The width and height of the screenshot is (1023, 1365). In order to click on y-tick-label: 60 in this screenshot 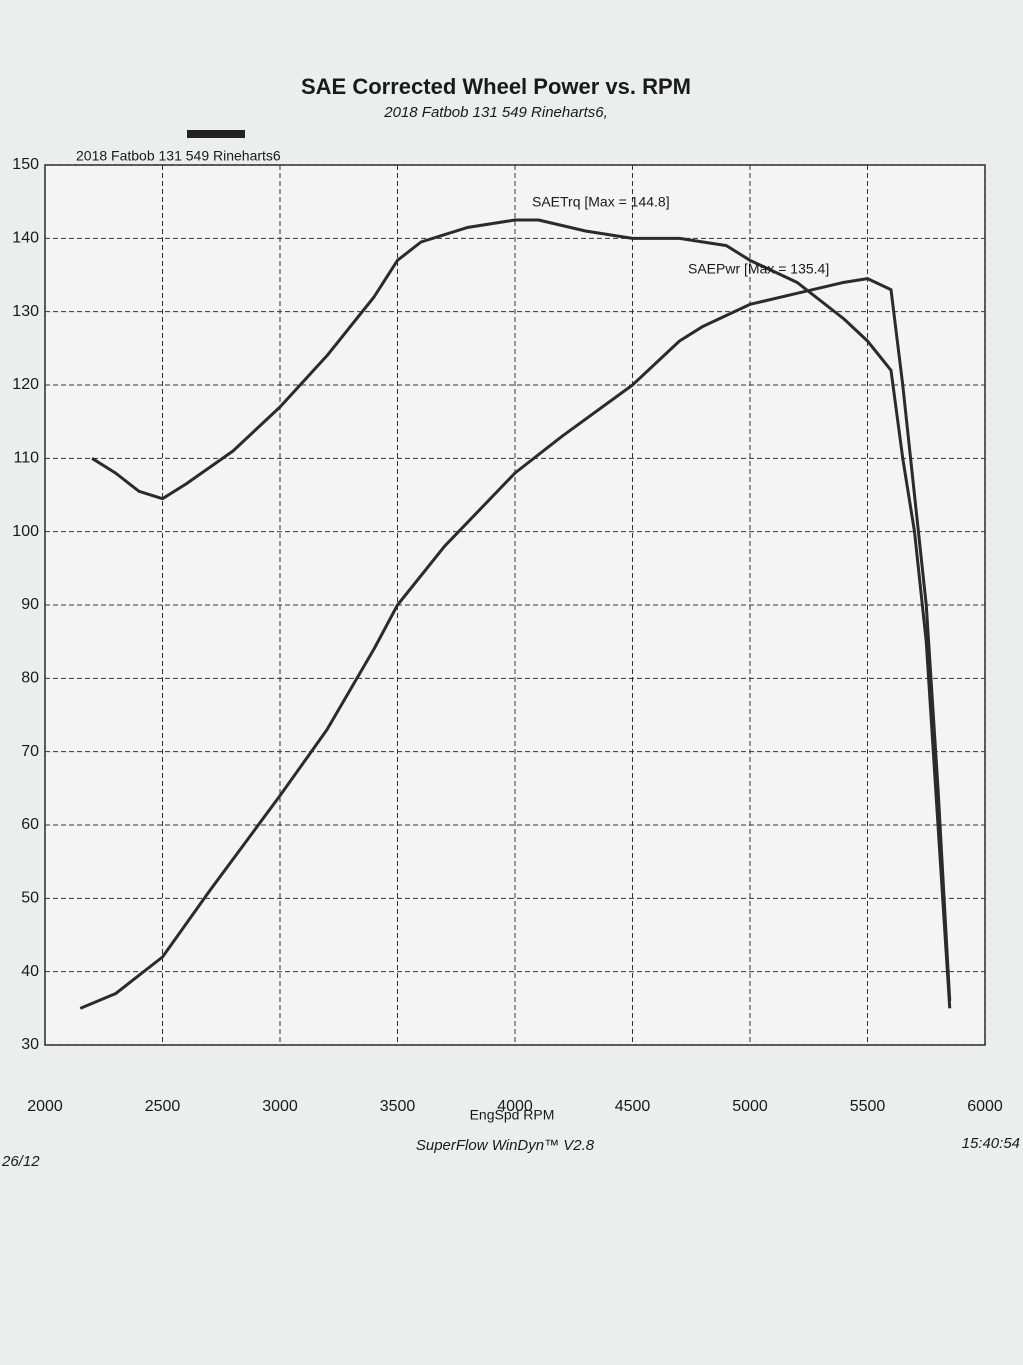, I will do `click(30, 824)`.